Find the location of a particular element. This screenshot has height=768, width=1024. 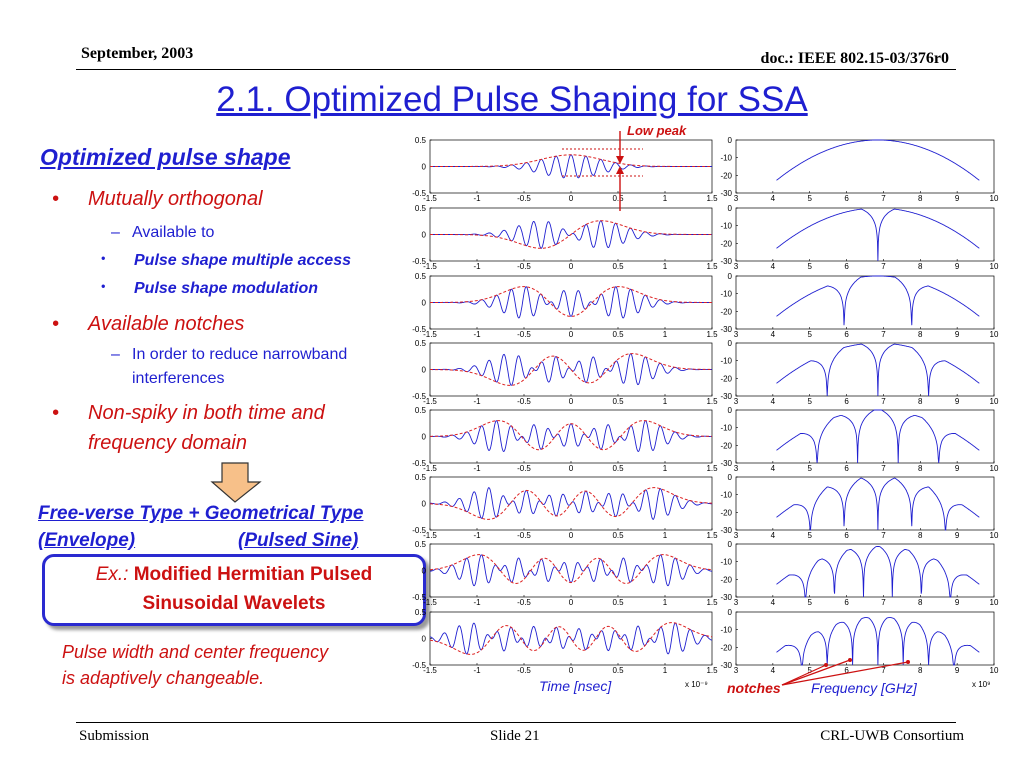

waveform-line is located at coordinates (571, 369).